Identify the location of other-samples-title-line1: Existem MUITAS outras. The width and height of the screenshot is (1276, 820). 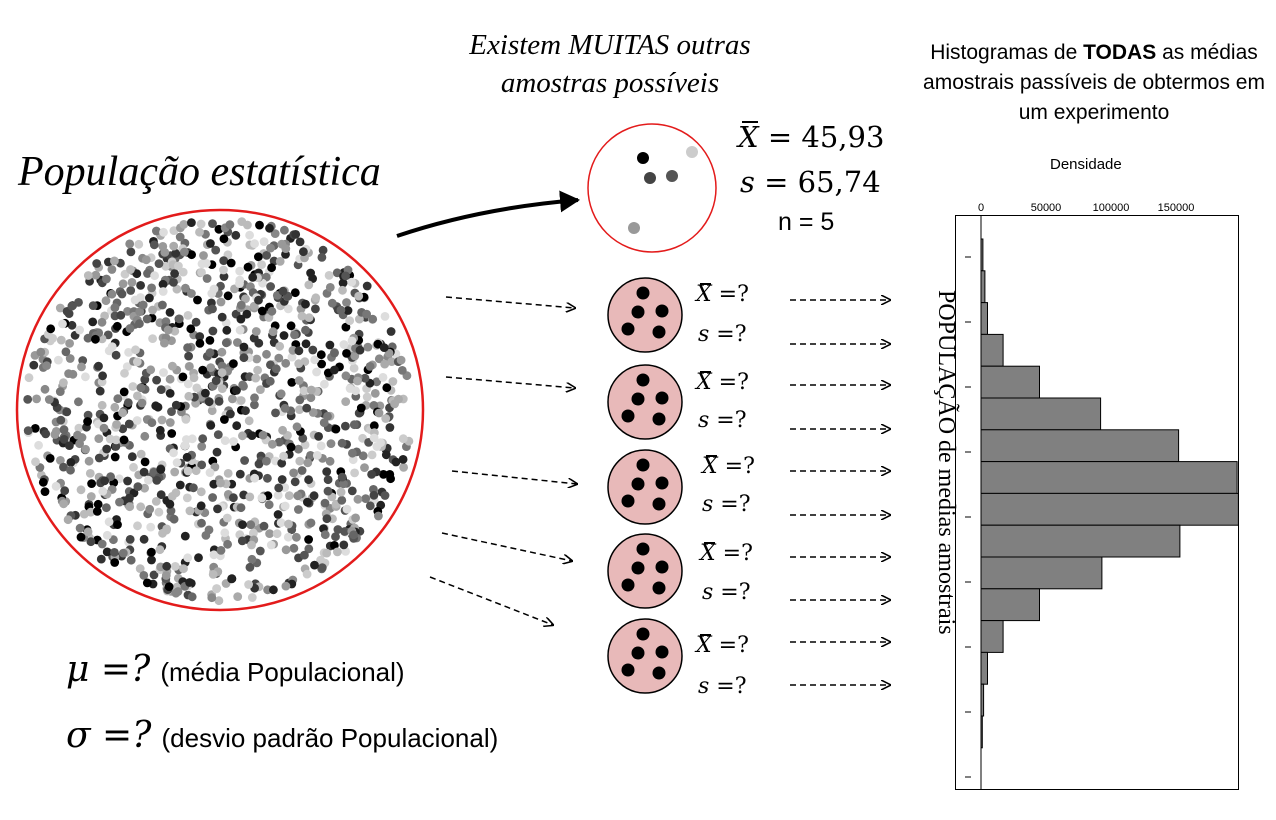
(610, 45).